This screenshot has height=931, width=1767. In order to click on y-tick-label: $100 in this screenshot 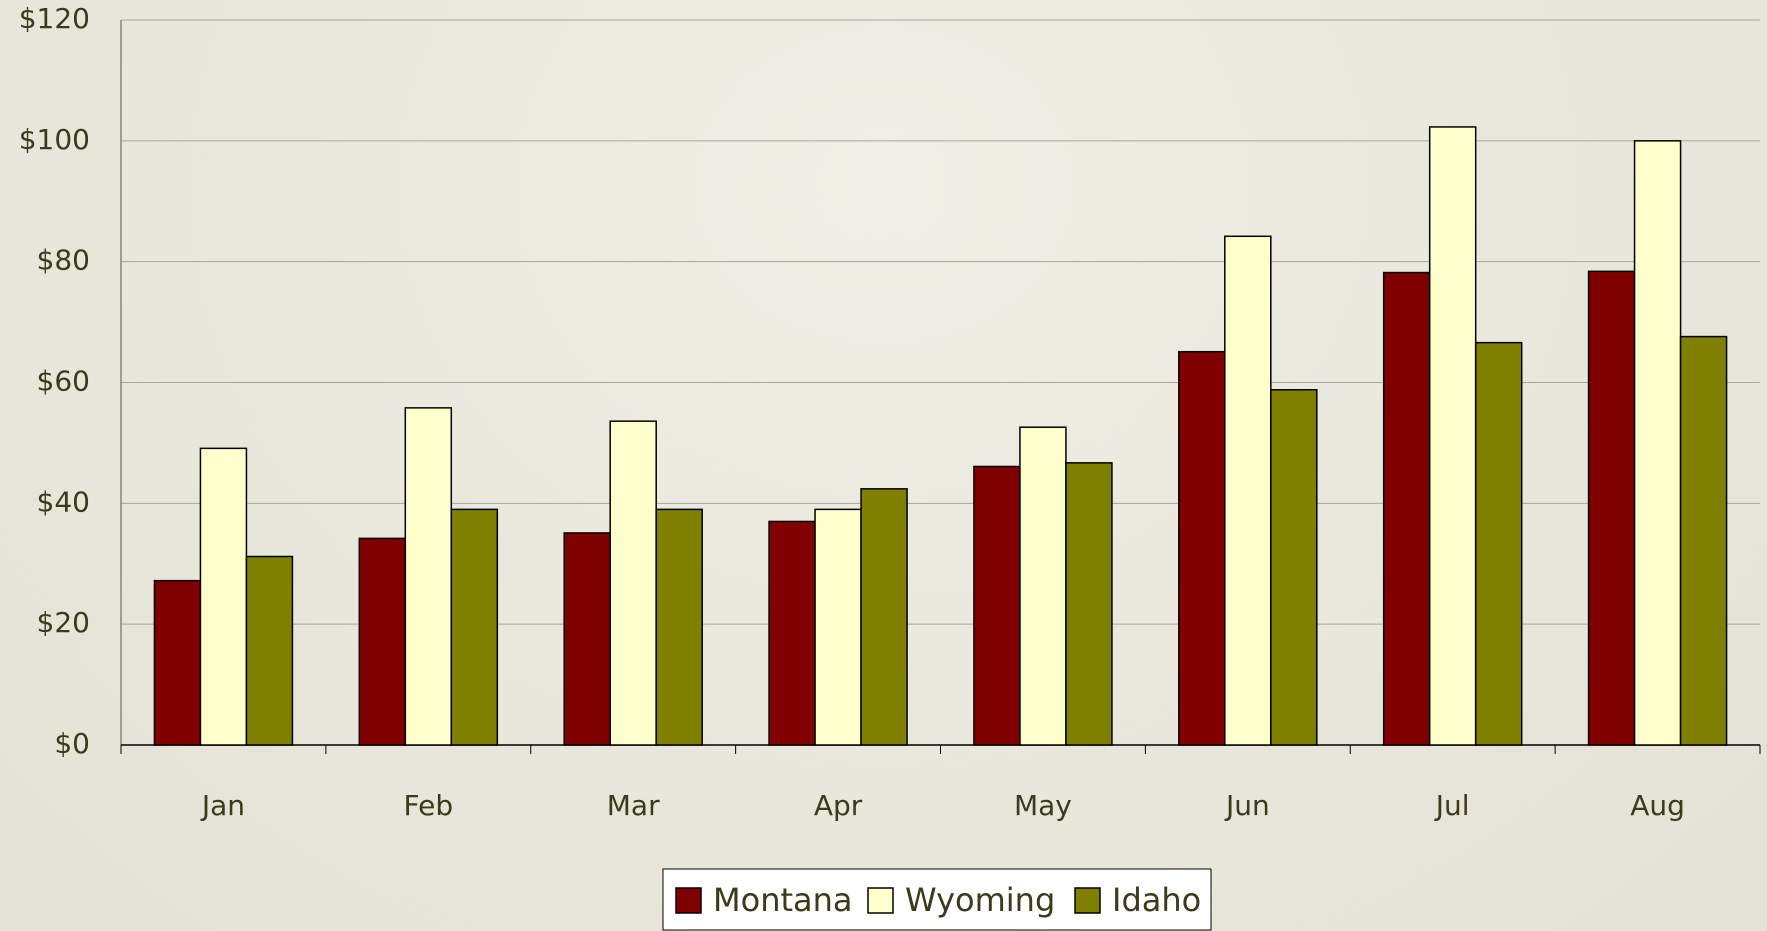, I will do `click(54, 139)`.